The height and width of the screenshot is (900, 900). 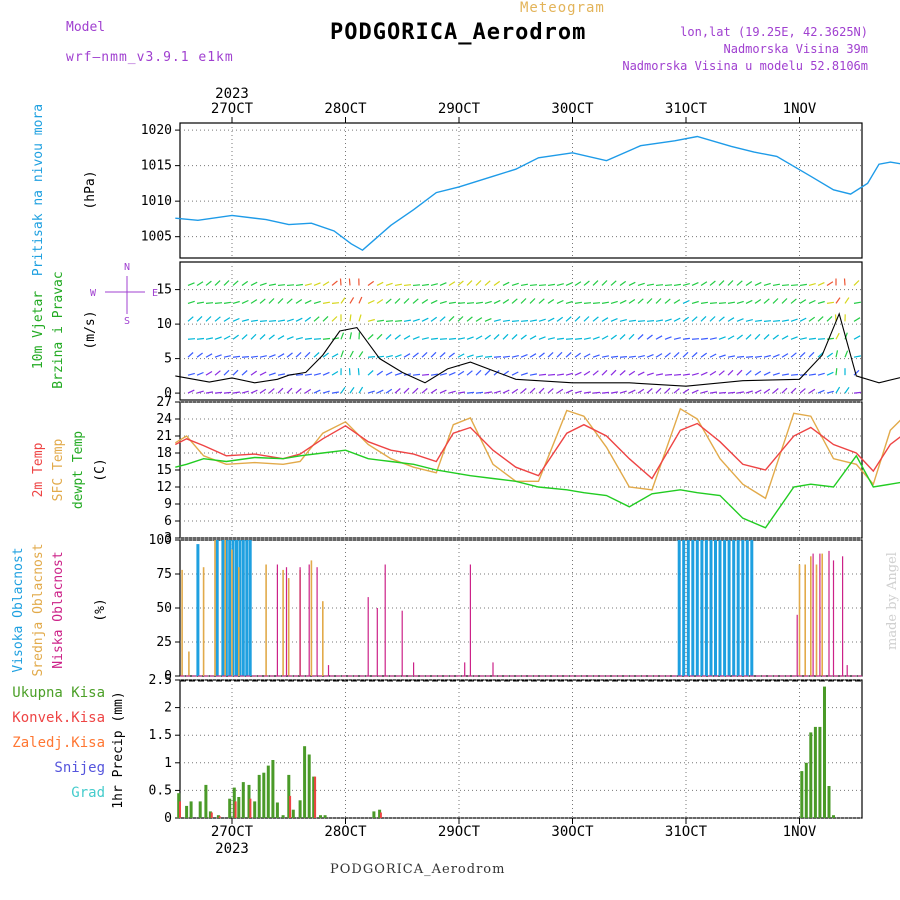 What do you see at coordinates (211, 815) in the screenshot?
I see `conv-precip-bar` at bounding box center [211, 815].